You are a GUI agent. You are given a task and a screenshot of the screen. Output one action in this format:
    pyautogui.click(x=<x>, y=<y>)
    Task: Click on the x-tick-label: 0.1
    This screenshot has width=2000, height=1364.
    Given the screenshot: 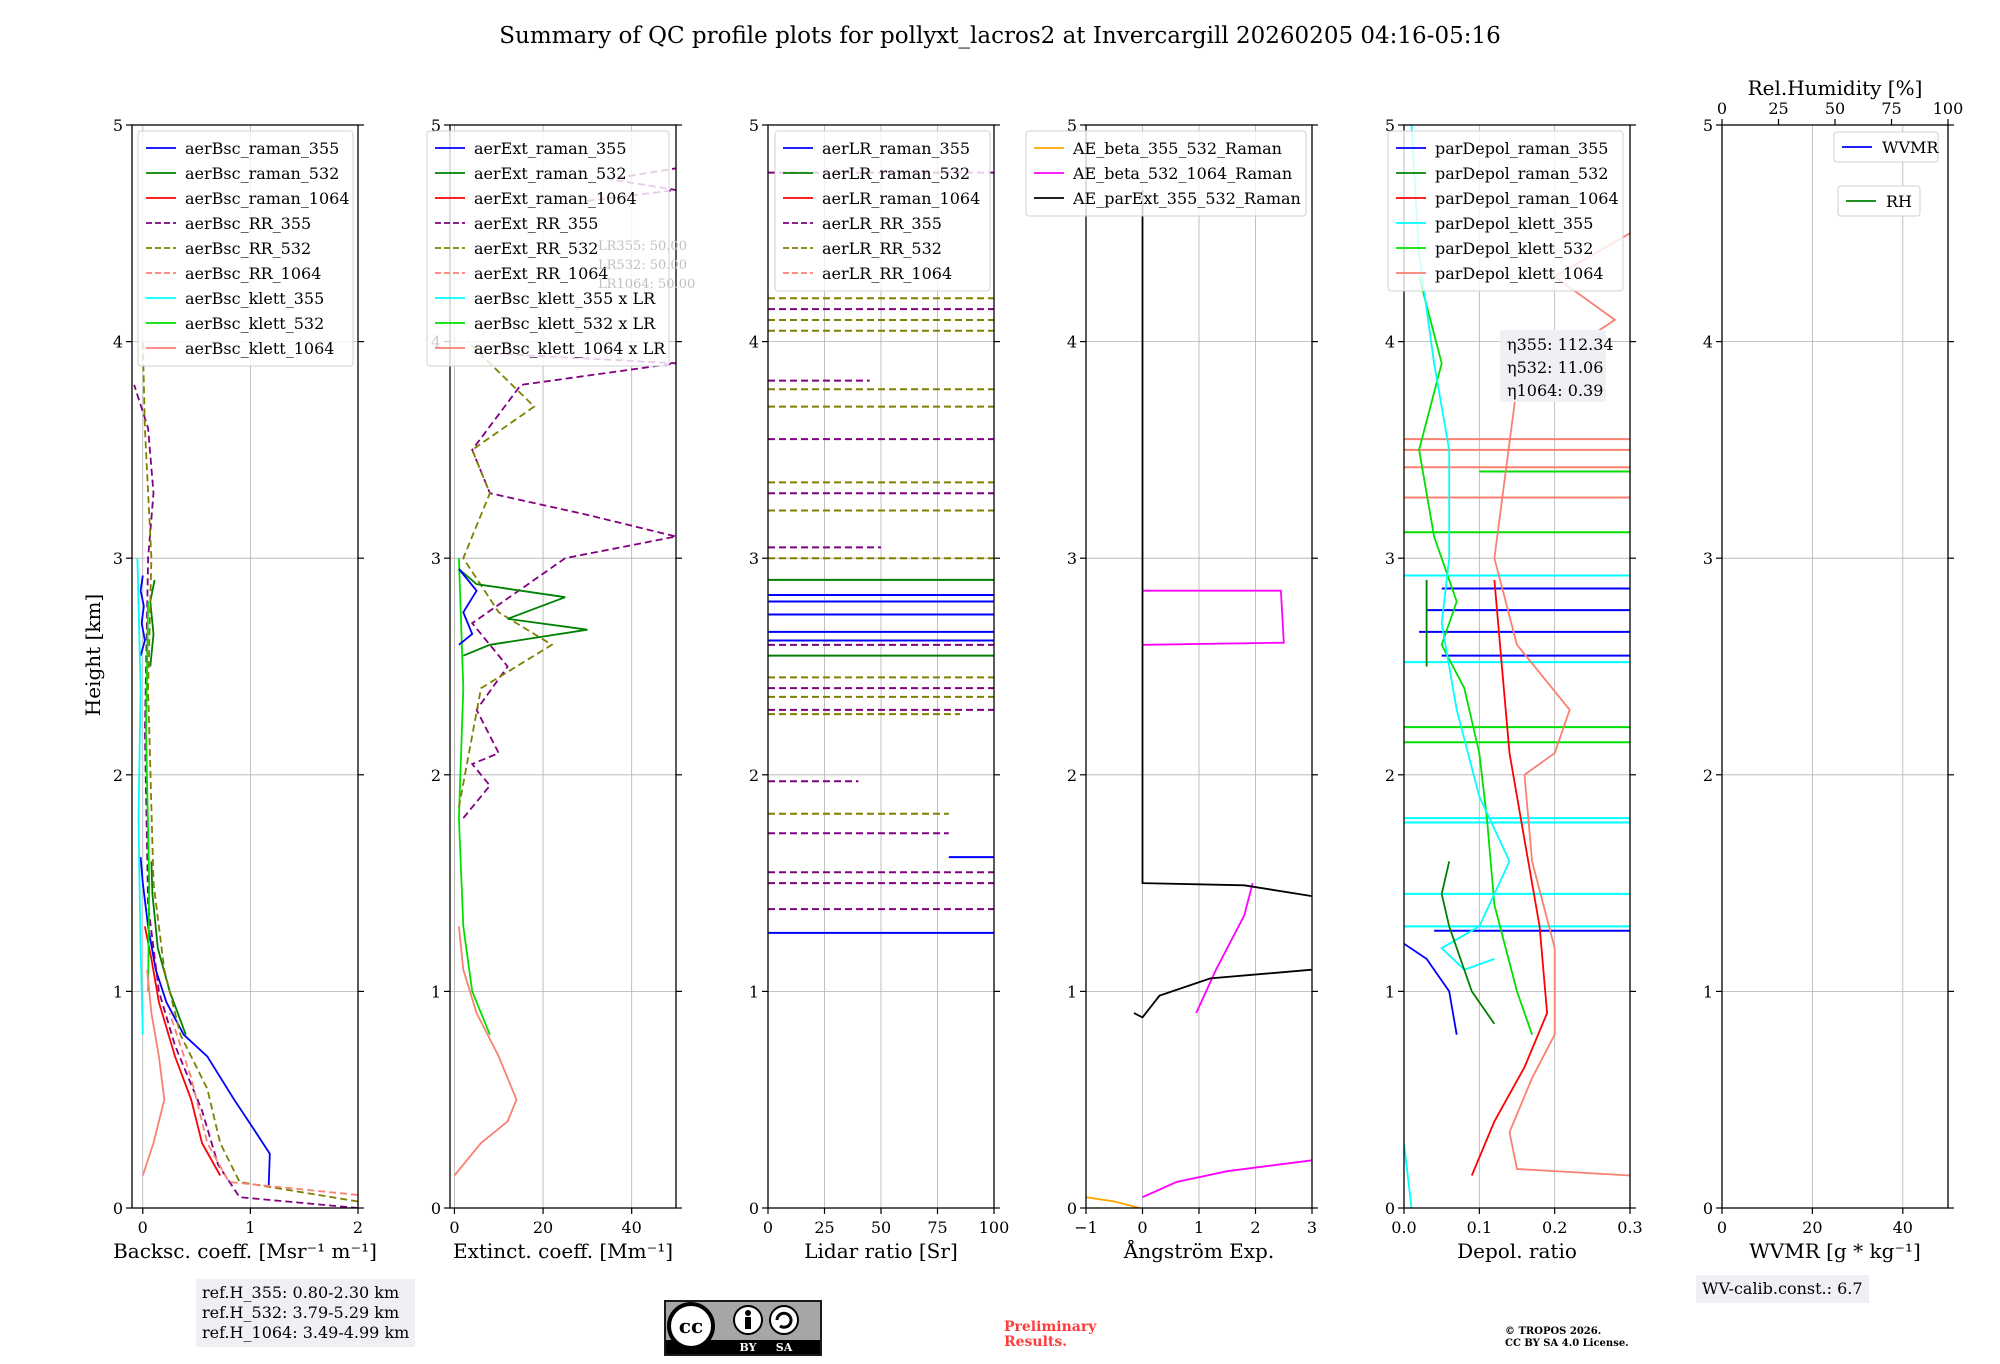 What is the action you would take?
    pyautogui.click(x=1479, y=1227)
    